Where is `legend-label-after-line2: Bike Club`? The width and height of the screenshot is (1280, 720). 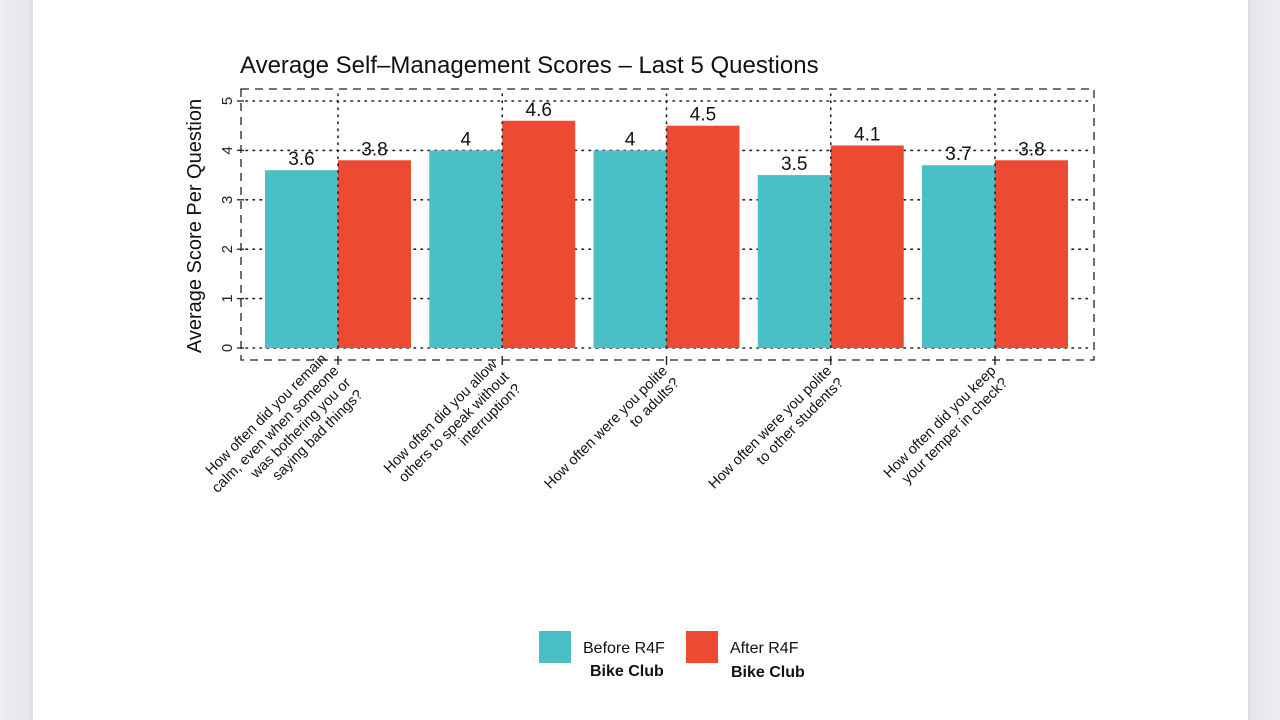
legend-label-after-line2: Bike Club is located at coordinates (768, 672).